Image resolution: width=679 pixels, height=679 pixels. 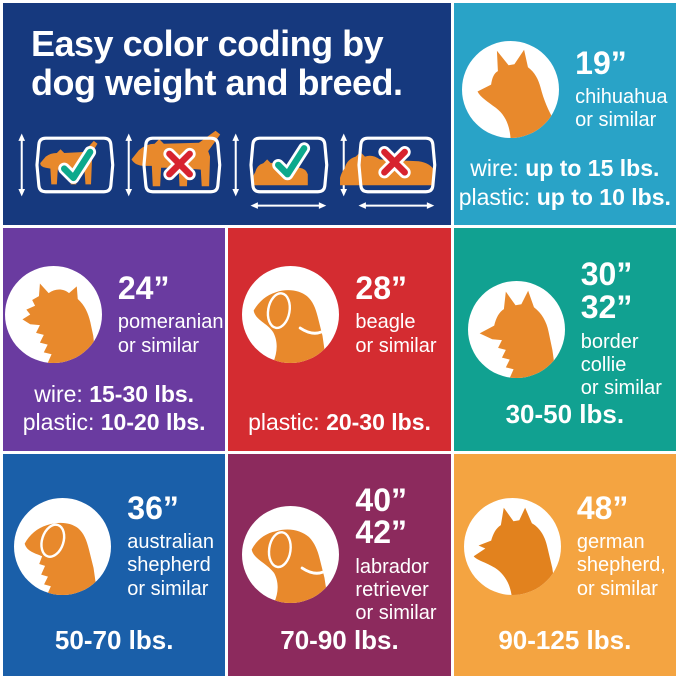 I want to click on panel-info: 24” pomeranian or similar, so click(x=171, y=315).